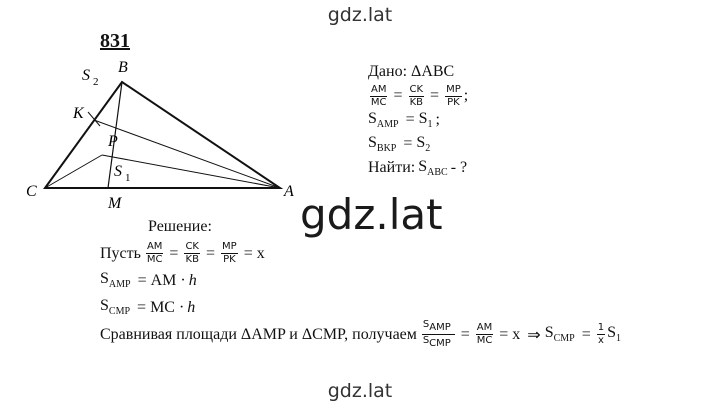 Image resolution: width=720 pixels, height=407 pixels. I want to click on fraction: AM MC, so click(154, 253).